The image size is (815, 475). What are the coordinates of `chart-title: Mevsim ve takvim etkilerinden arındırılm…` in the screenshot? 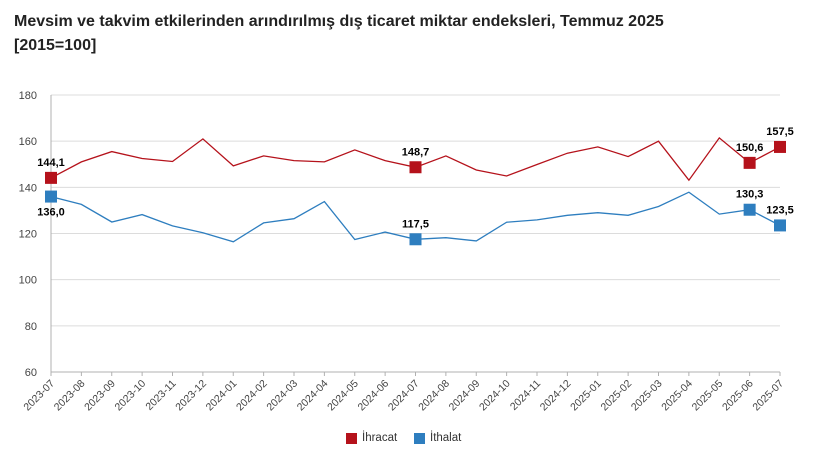 It's located at (404, 34).